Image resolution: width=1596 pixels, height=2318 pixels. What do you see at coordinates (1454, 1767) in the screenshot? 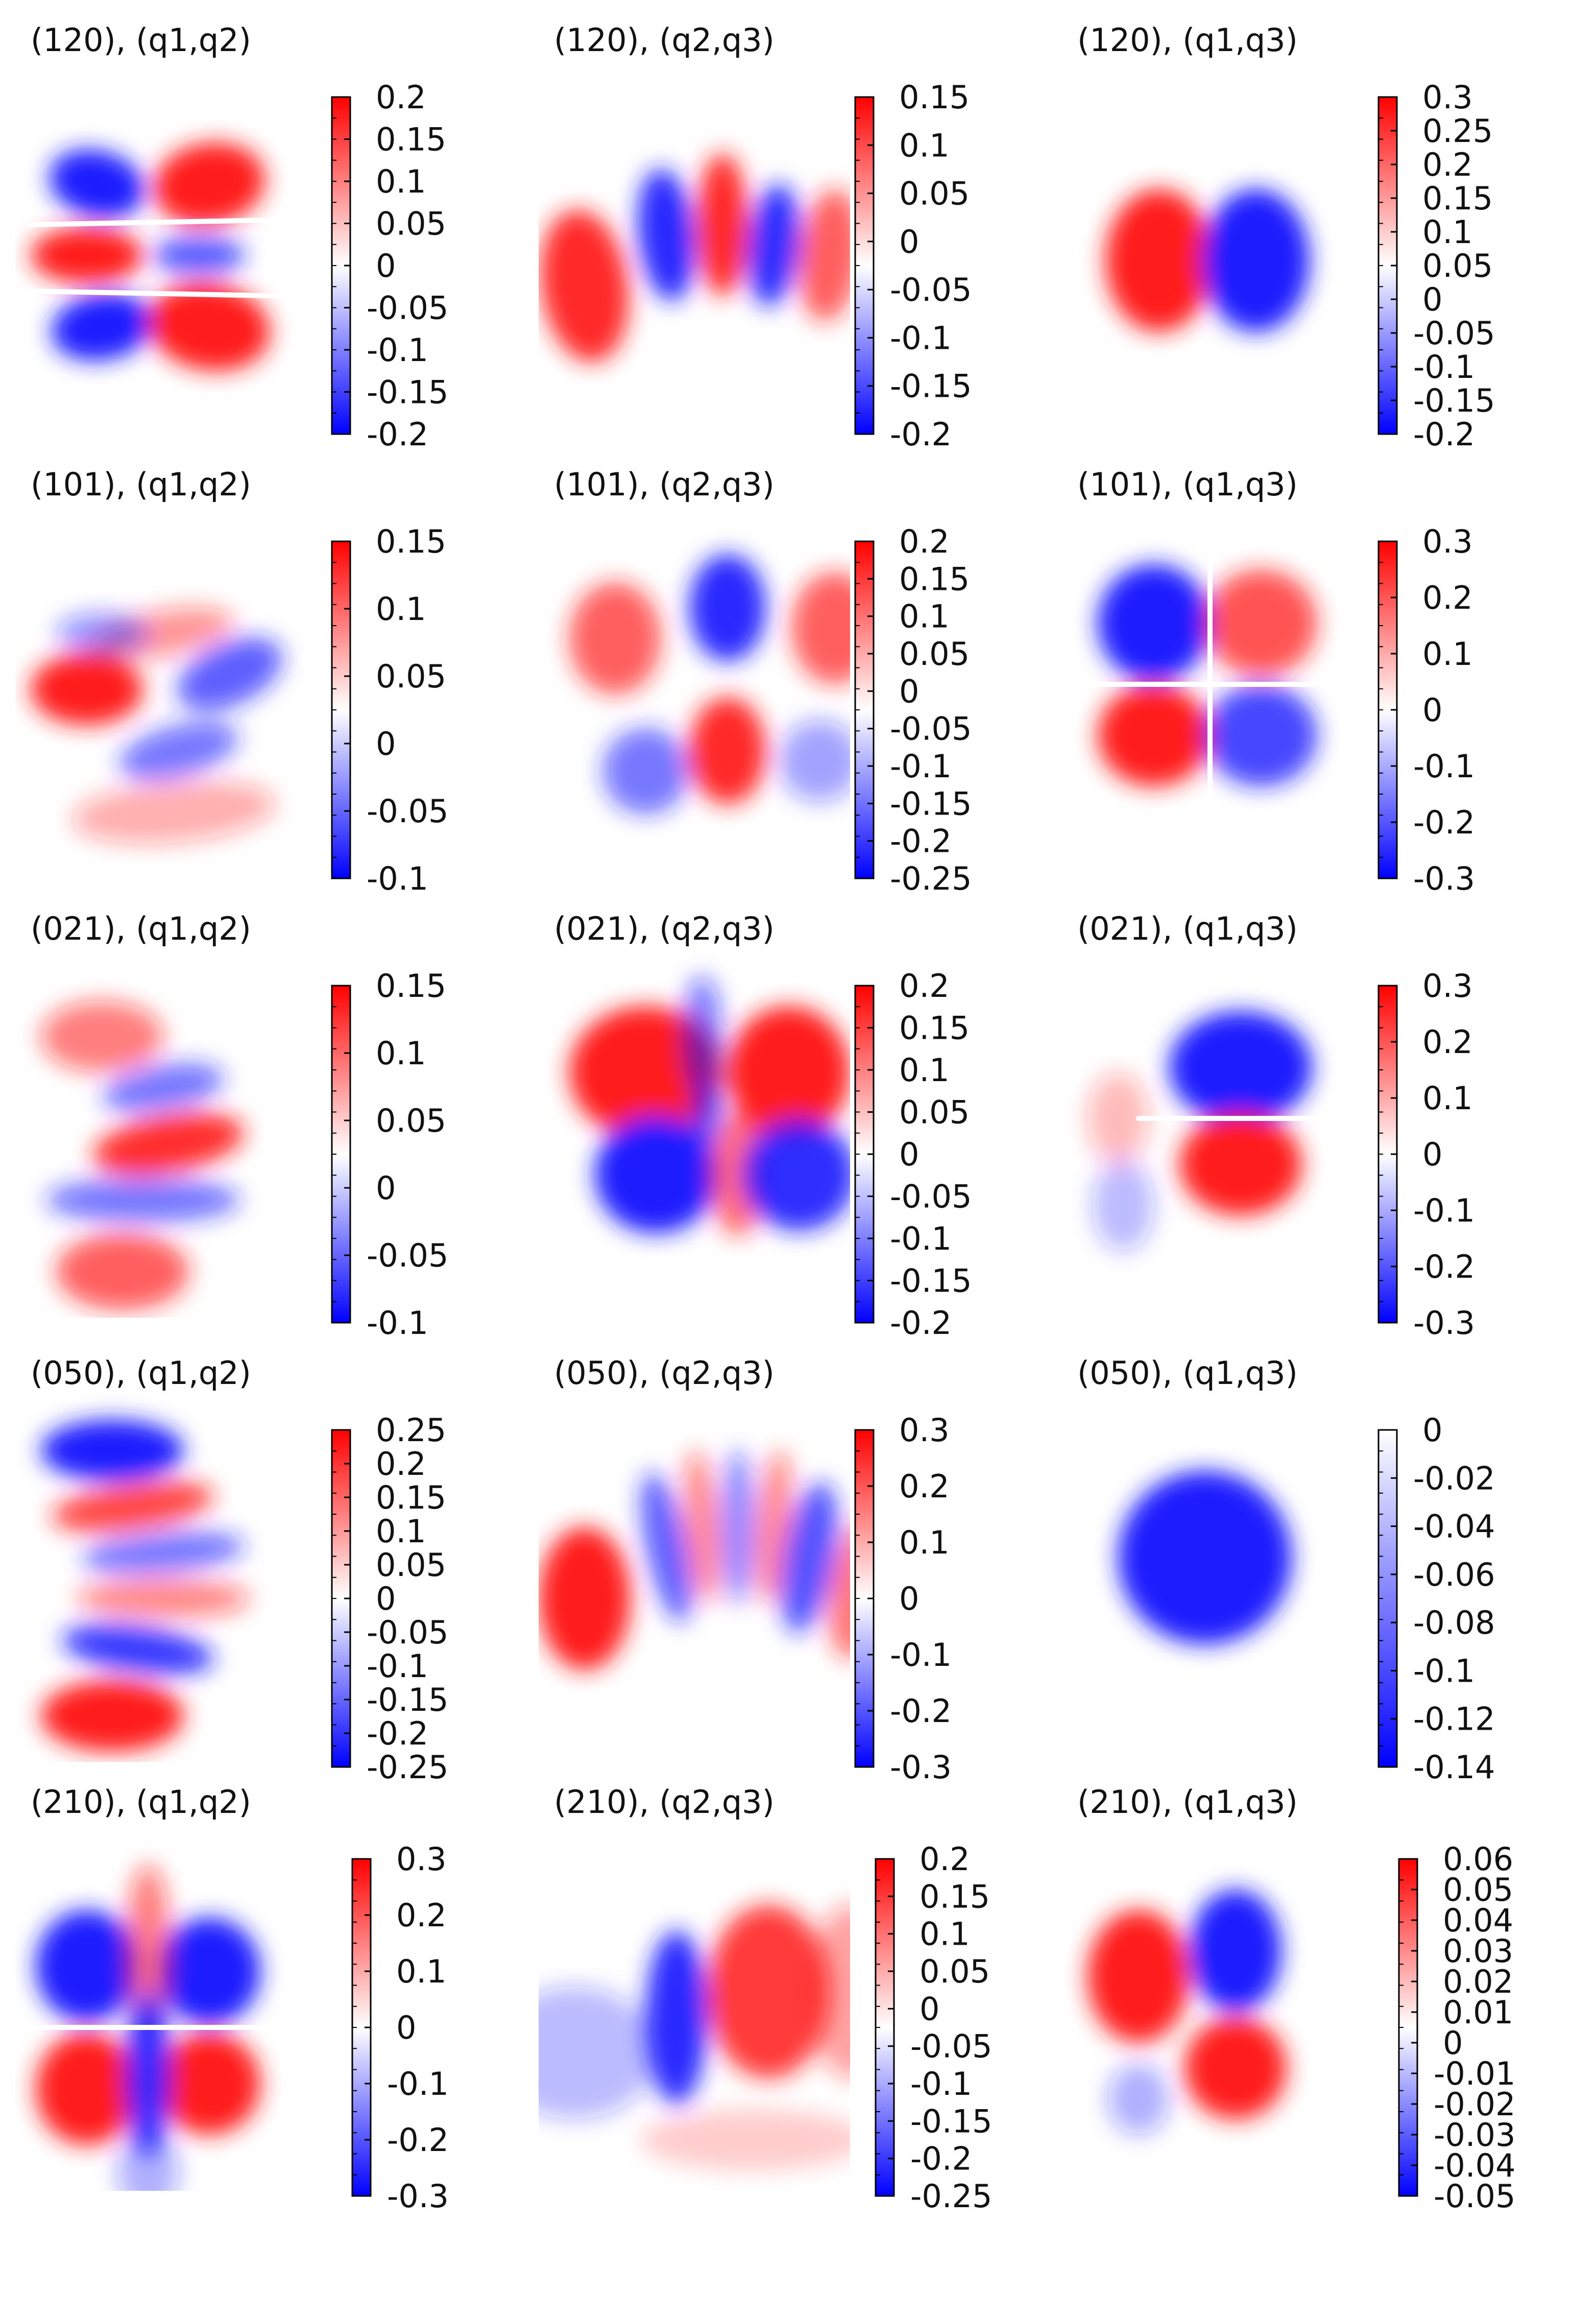
I see `colorbar-tick-label: -0.14` at bounding box center [1454, 1767].